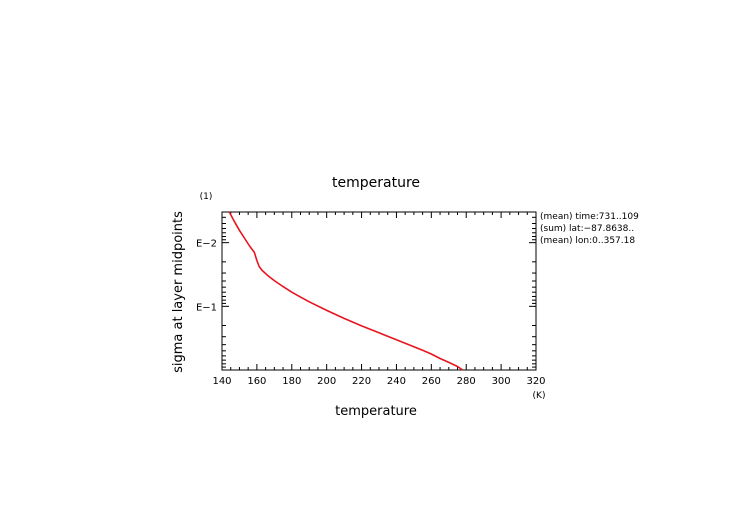 The height and width of the screenshot is (532, 752). What do you see at coordinates (206, 244) in the screenshot?
I see `y-tick-label: E−2` at bounding box center [206, 244].